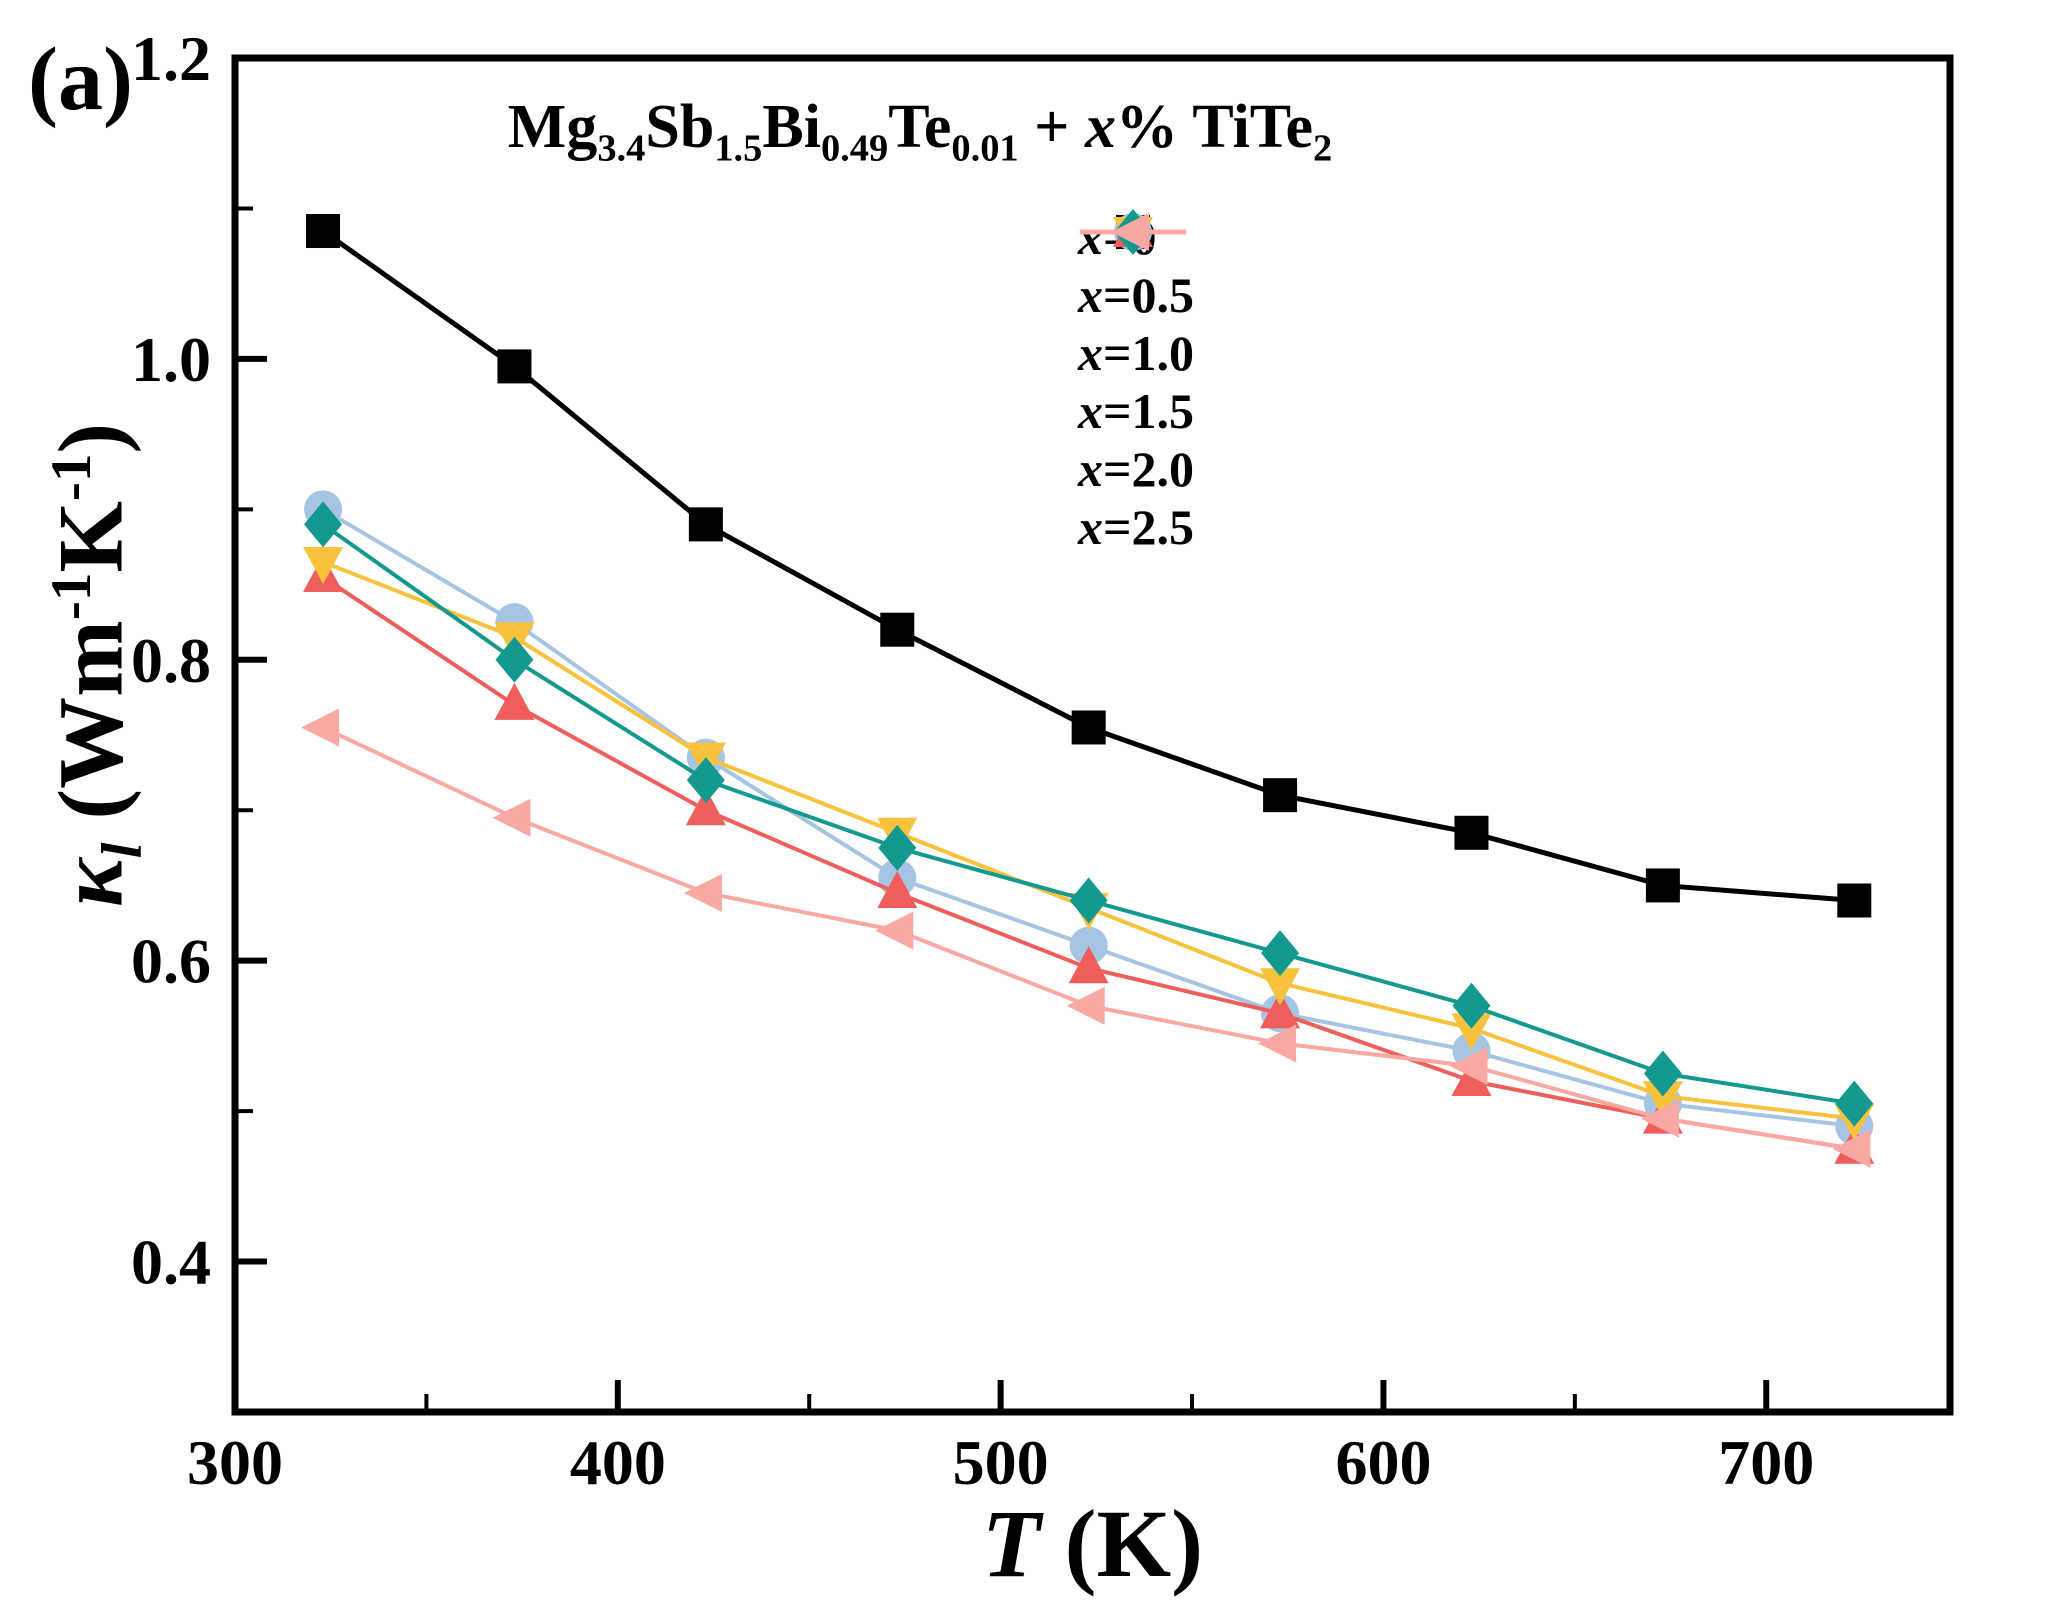 The width and height of the screenshot is (2048, 1609). What do you see at coordinates (97, 665) in the screenshot?
I see `y-axis-label: κl (Wm-1K-1)` at bounding box center [97, 665].